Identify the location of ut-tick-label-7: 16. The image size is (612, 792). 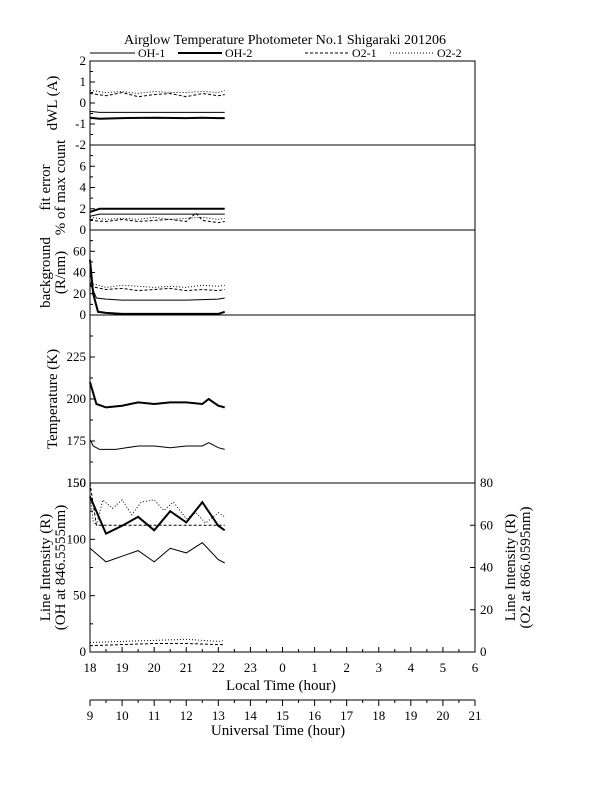
(315, 715).